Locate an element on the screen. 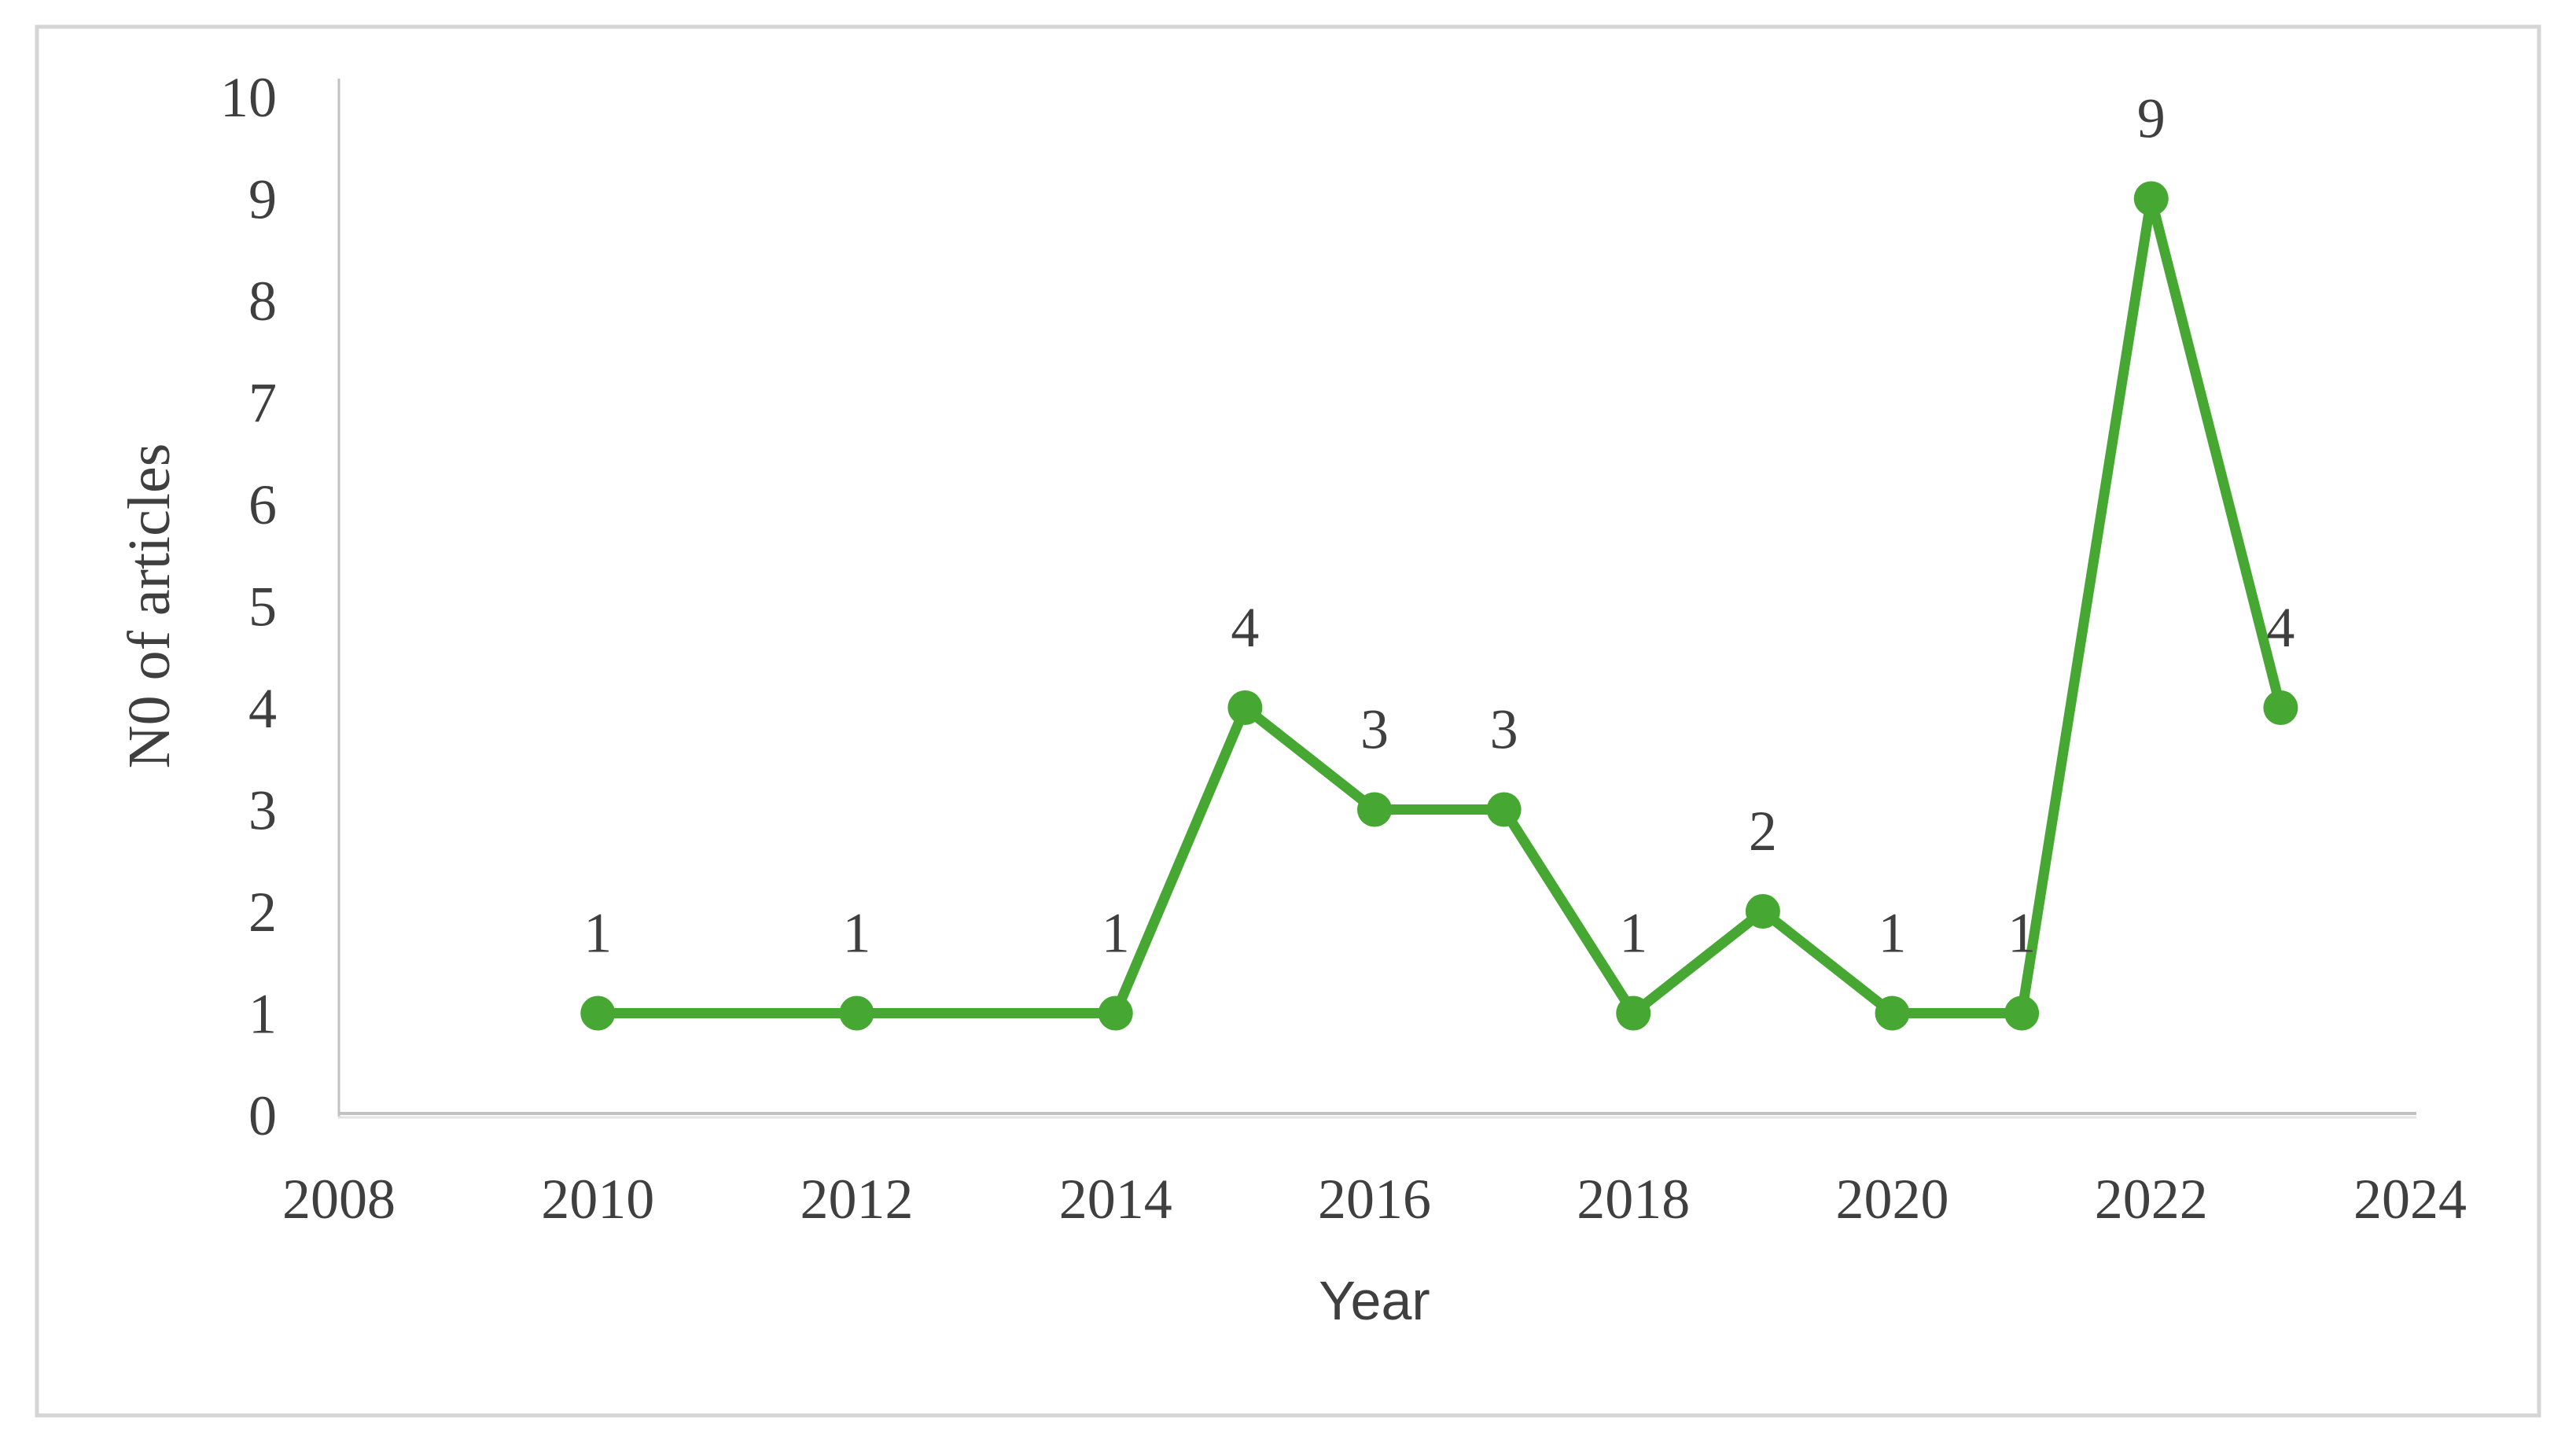  x-tick-label: 2024 is located at coordinates (2410, 1199).